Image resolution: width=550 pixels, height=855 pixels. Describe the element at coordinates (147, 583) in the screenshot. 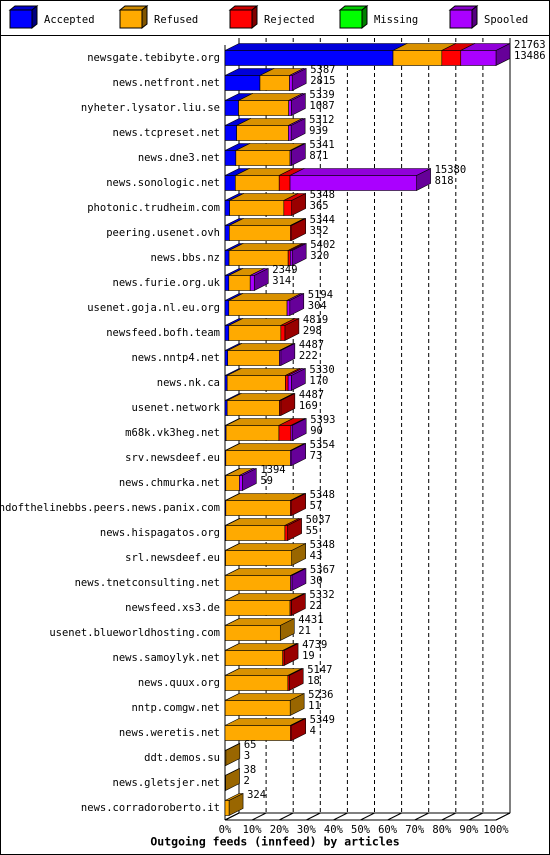

I see `y-tick-label: news.tnetconsulting.net` at that location.